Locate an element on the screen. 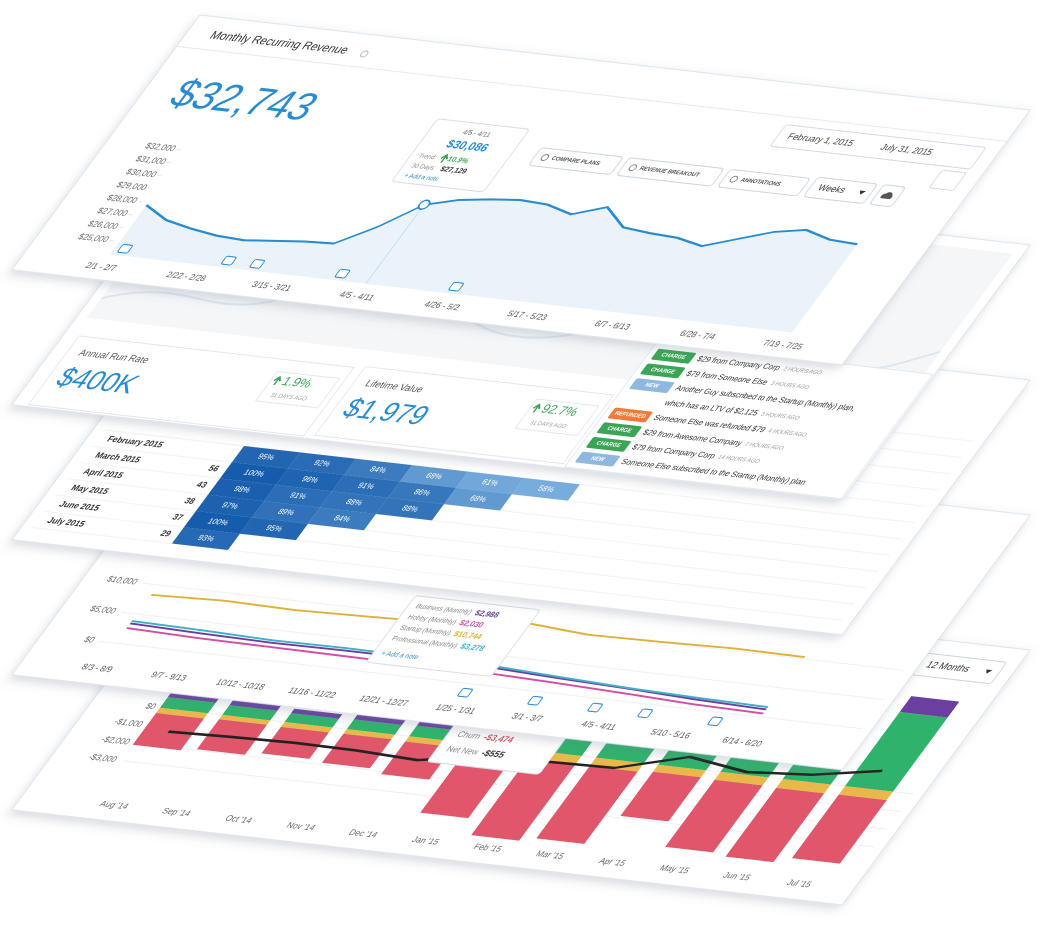  tooltip-period: 4/5 - 4/11 is located at coordinates (476, 133).